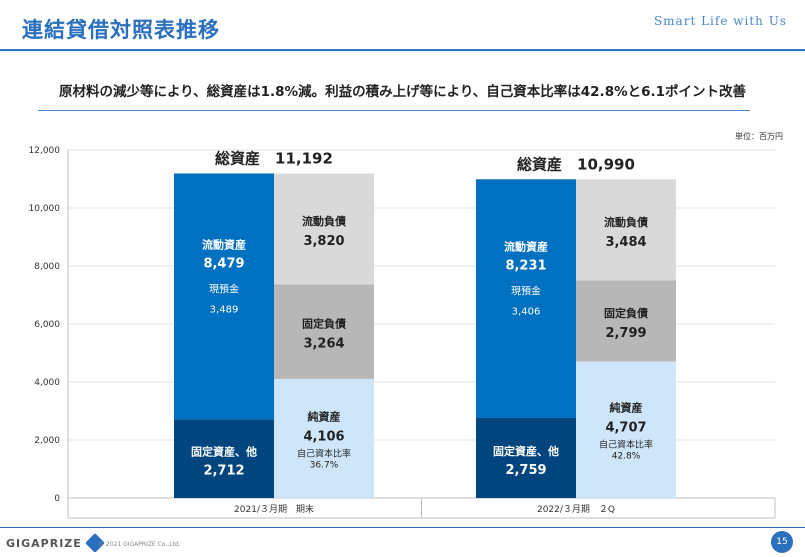 Image resolution: width=805 pixels, height=557 pixels. Describe the element at coordinates (223, 263) in the screenshot. I see `current-assets-value: 8,479` at that location.